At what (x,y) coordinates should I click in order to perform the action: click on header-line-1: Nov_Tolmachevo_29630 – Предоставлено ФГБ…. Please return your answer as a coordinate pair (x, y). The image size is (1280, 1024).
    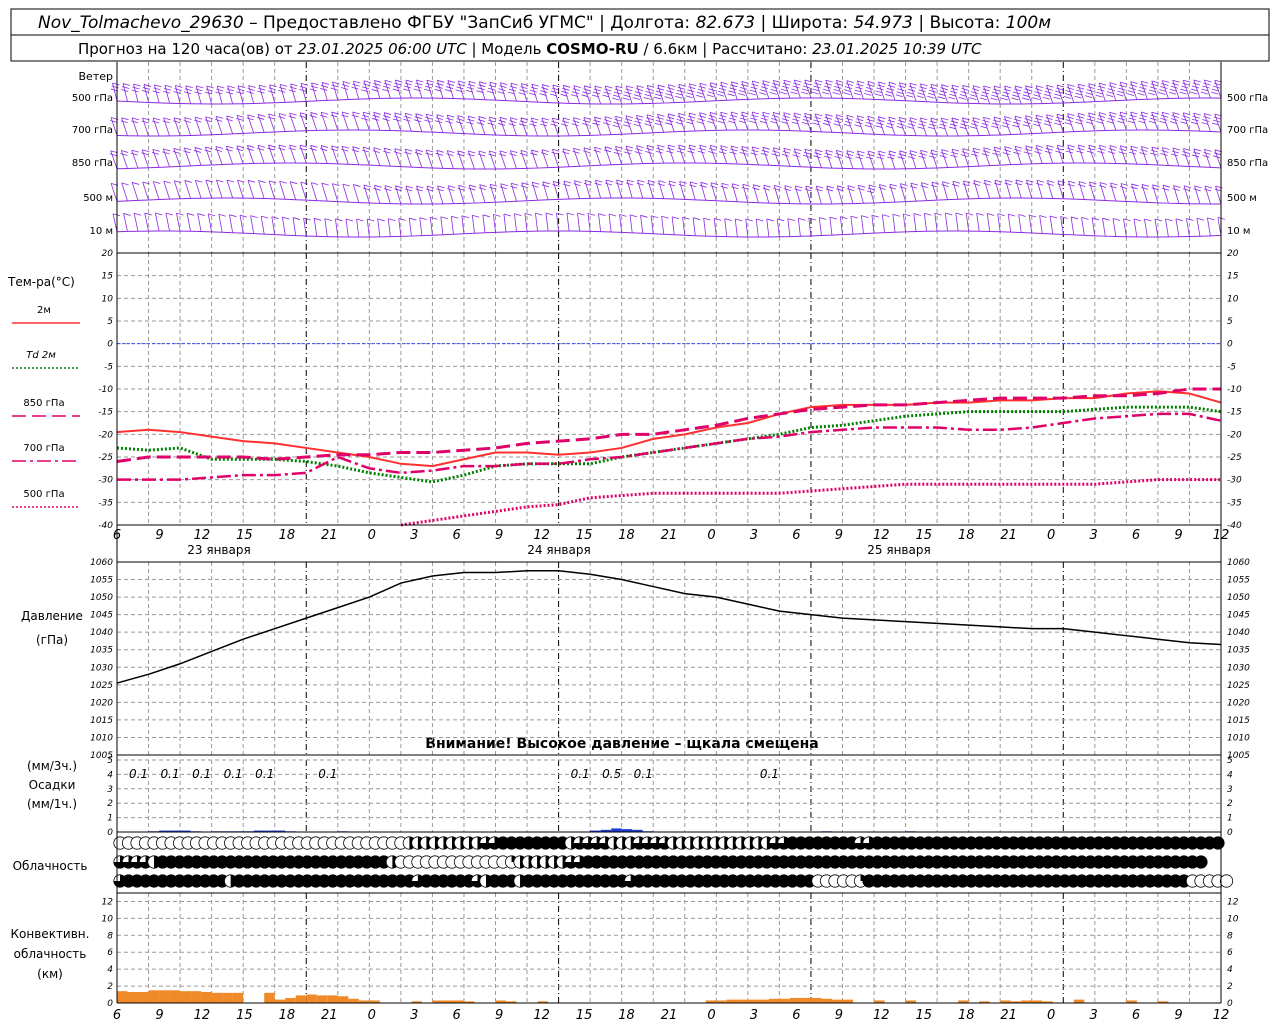
    Looking at the image, I should click on (544, 23).